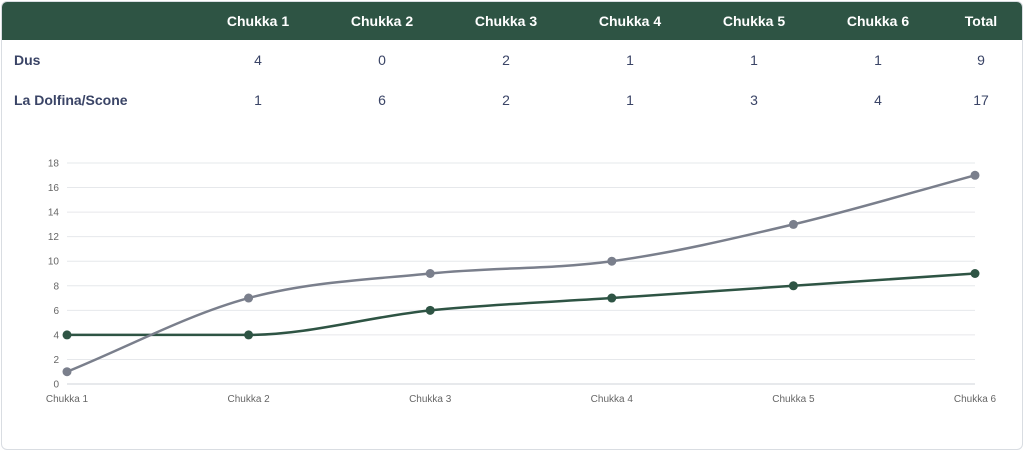 This screenshot has width=1024, height=451. I want to click on header-total: Total, so click(981, 21).